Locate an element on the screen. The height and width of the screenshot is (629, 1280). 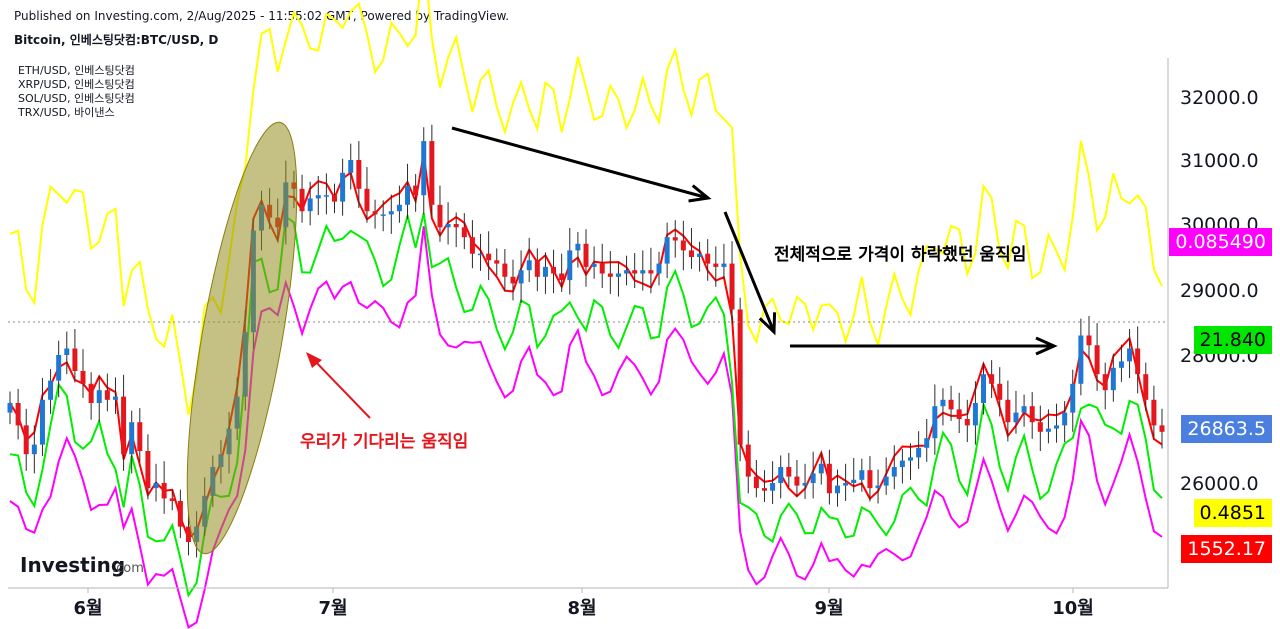
red-arrow-line is located at coordinates (341, 388).